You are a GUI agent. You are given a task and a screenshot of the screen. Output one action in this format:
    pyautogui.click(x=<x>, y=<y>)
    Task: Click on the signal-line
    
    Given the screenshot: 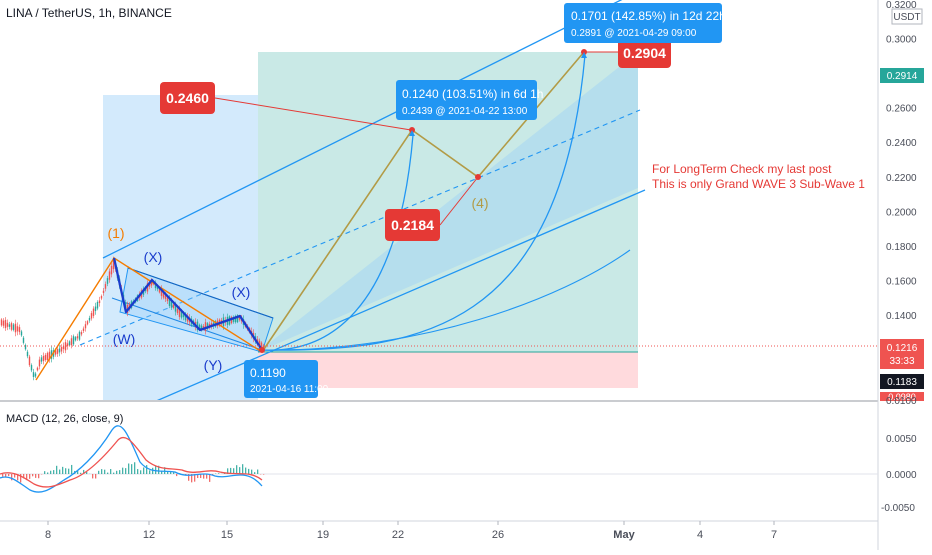 What is the action you would take?
    pyautogui.click(x=131, y=462)
    